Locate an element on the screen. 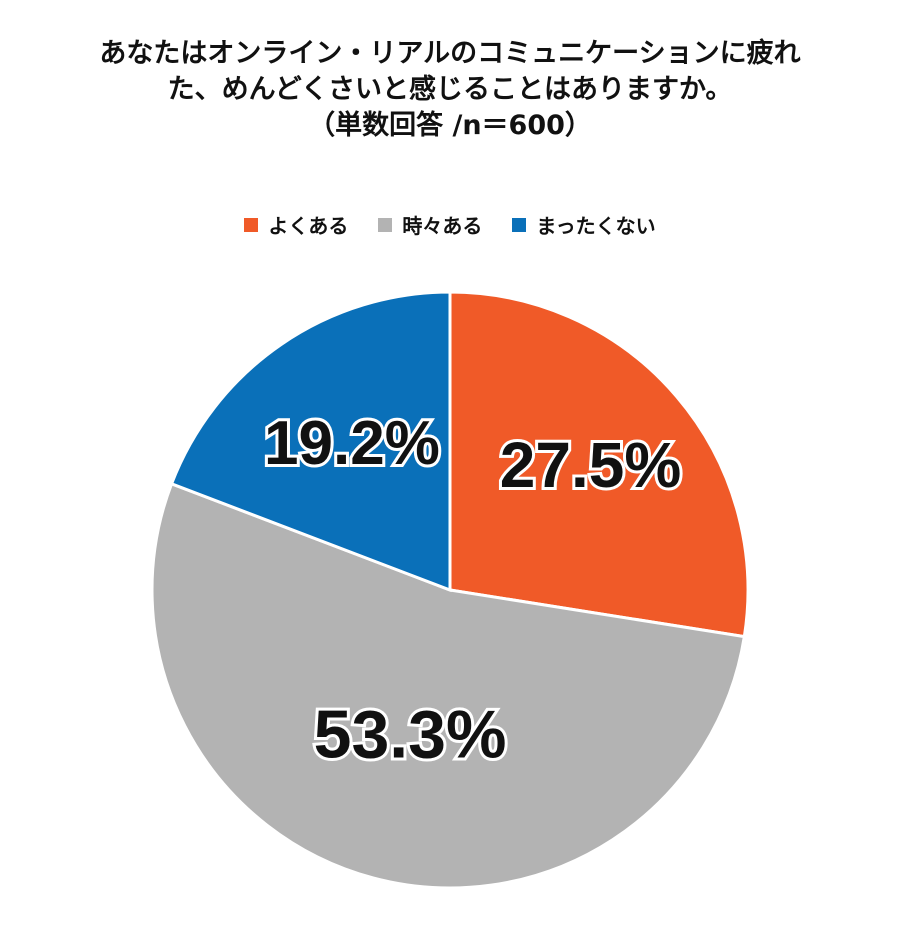  legend-swatch-often is located at coordinates (251, 224).